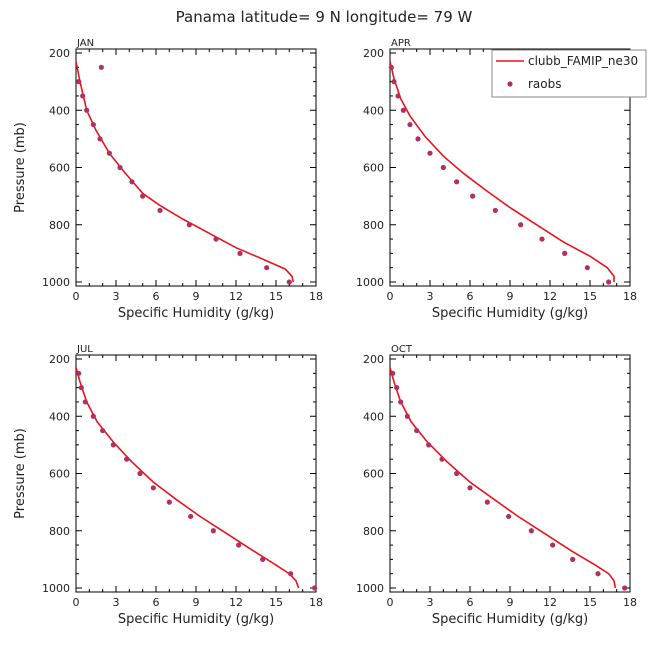 Image resolution: width=648 pixels, height=648 pixels. Describe the element at coordinates (402, 349) in the screenshot. I see `panel-label: OCT` at that location.